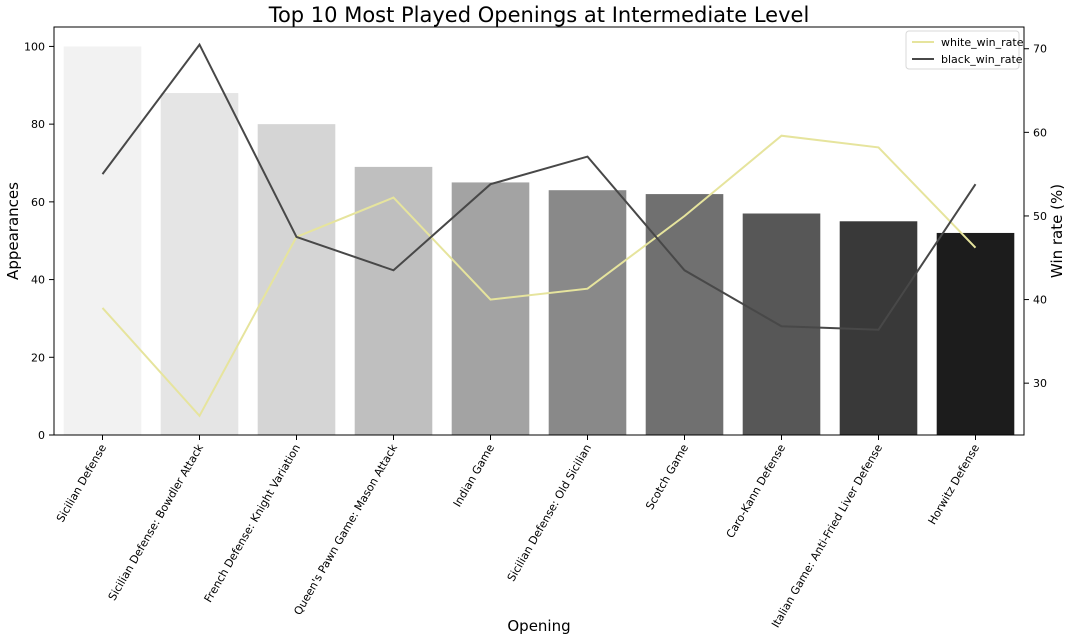 This screenshot has height=640, width=1072. Describe the element at coordinates (38, 202) in the screenshot. I see `y-tick-label: 60` at that location.